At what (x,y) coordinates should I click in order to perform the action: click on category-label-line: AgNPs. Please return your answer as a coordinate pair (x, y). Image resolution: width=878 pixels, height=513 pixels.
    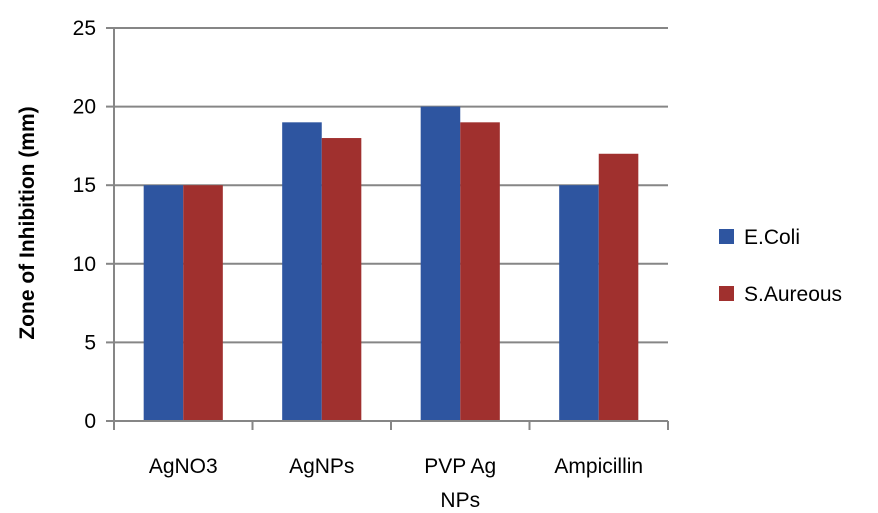
    Looking at the image, I should click on (321, 466).